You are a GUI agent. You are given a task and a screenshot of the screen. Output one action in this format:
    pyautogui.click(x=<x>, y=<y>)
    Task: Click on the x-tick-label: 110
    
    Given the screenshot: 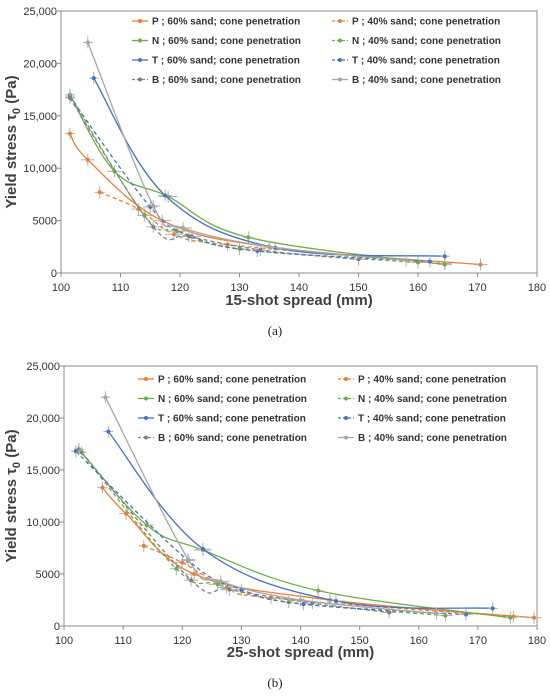 What is the action you would take?
    pyautogui.click(x=123, y=641)
    